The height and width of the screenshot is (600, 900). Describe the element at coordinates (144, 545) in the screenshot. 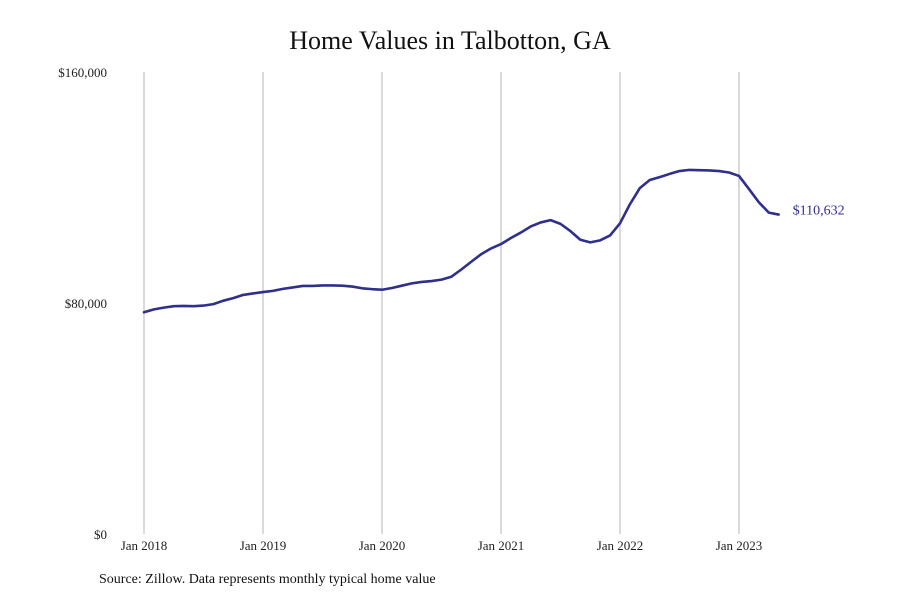

I see `x-tick-label: Jan 2018` at that location.